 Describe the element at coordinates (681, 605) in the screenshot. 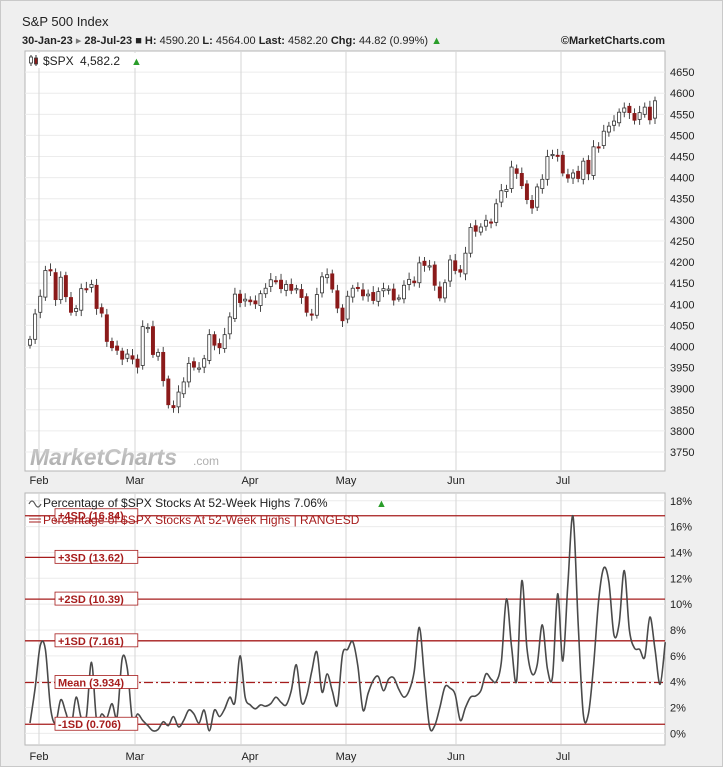

I see `indicator-y-tick-label: 10%` at that location.